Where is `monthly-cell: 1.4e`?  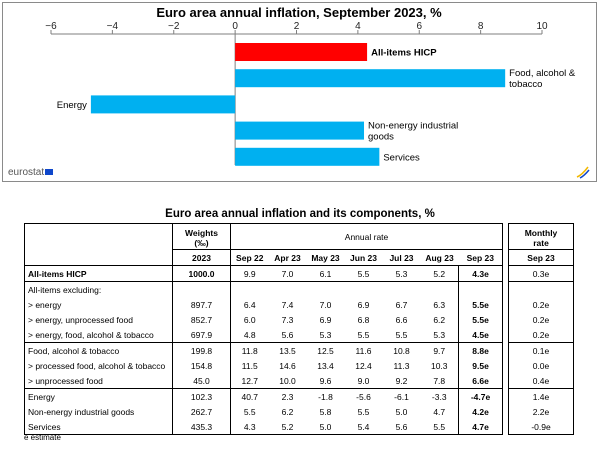 monthly-cell: 1.4e is located at coordinates (541, 396).